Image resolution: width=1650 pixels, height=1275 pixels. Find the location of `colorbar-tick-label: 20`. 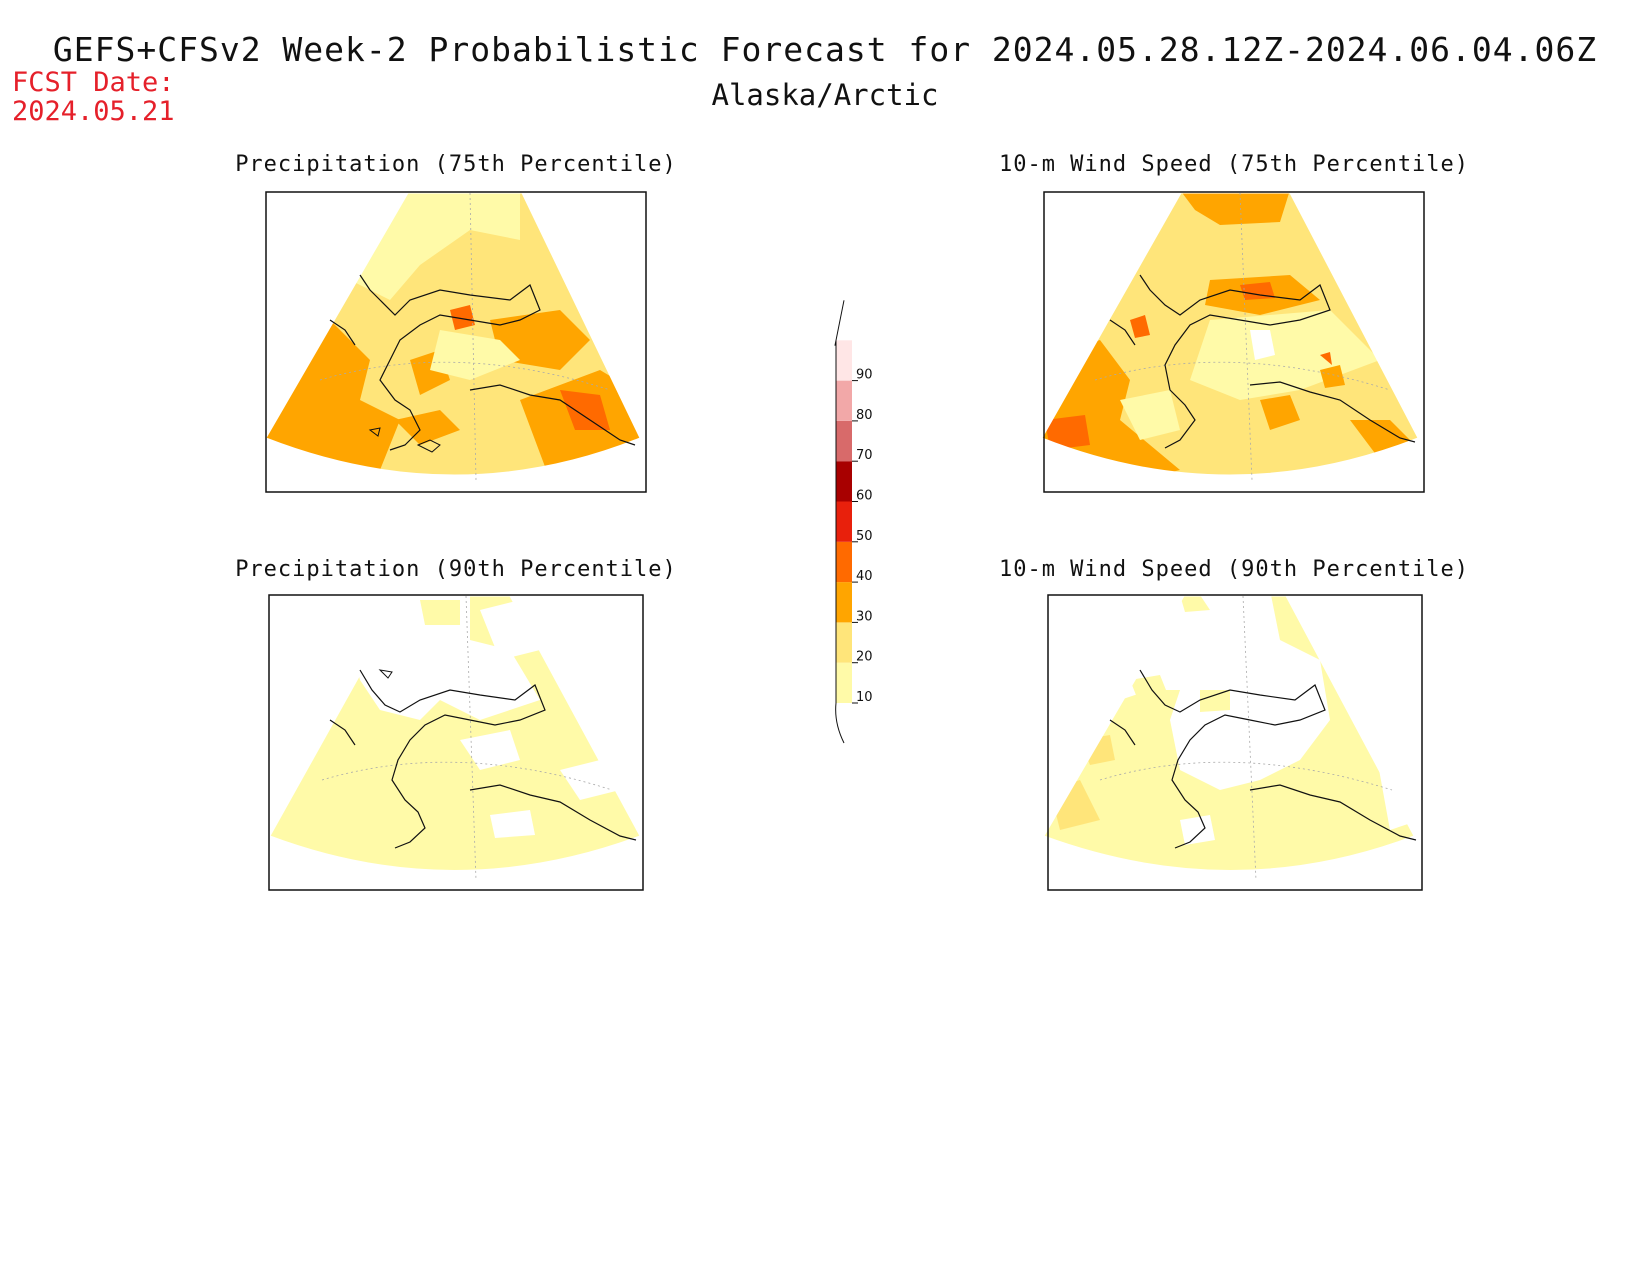

colorbar-tick-label: 20 is located at coordinates (864, 657).